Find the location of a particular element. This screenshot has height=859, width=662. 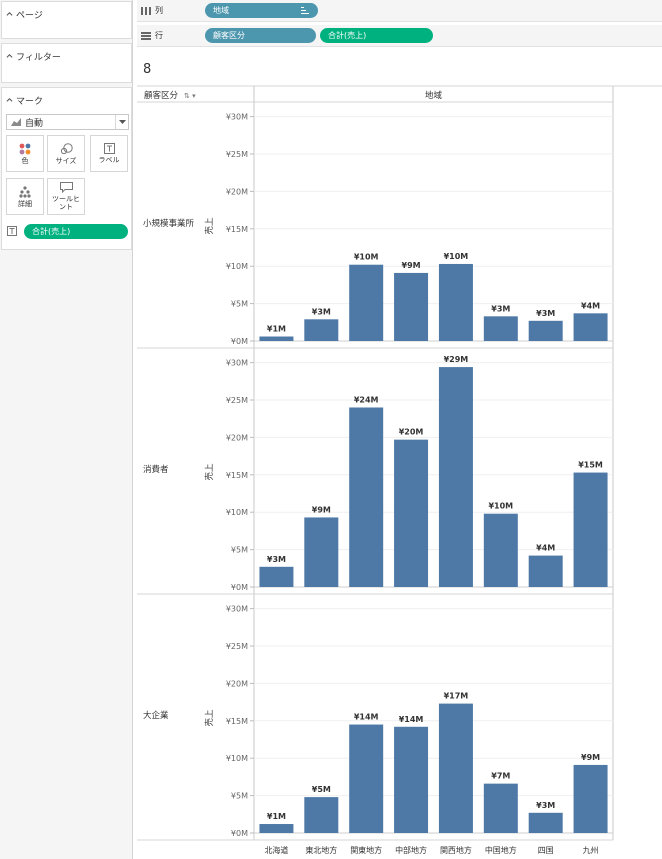

color-icon is located at coordinates (25, 148).